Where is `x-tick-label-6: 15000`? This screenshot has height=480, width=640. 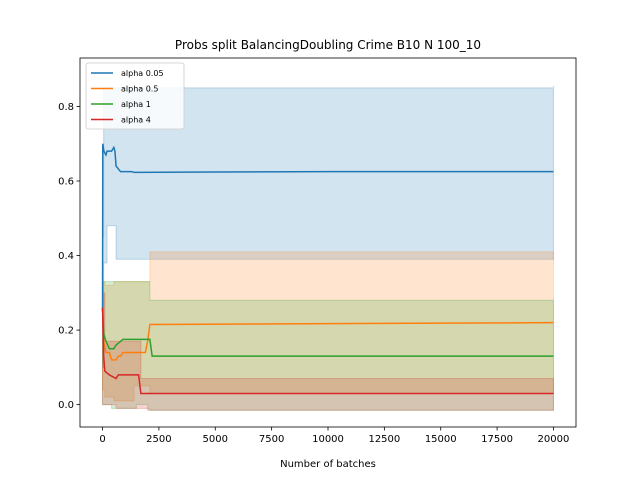
x-tick-label-6: 15000 is located at coordinates (441, 439).